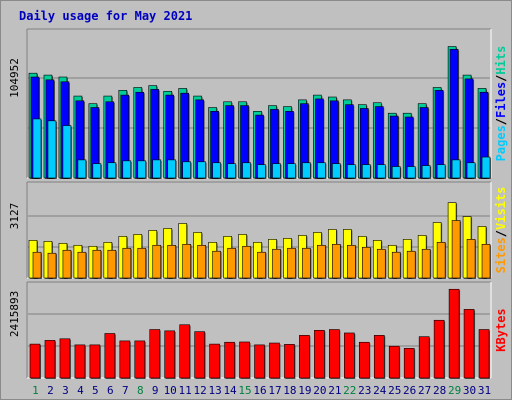  I want to click on x-tick-label-day-28: 28, so click(439, 390).